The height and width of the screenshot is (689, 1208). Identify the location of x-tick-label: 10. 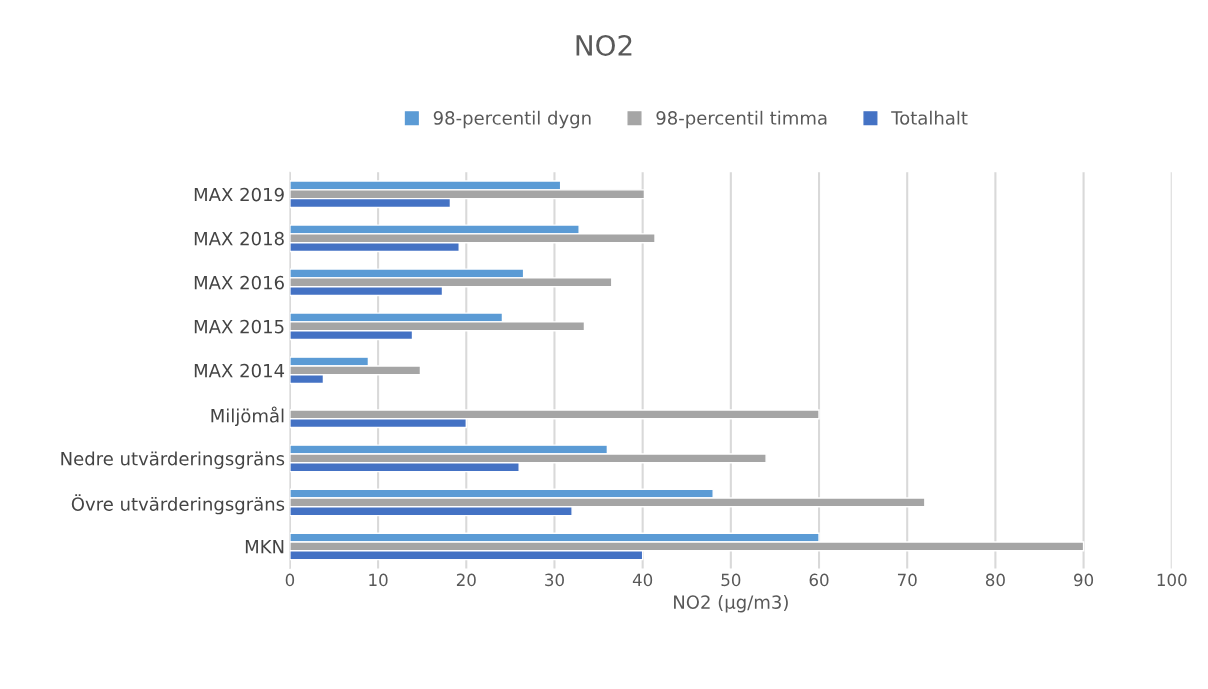
(378, 580).